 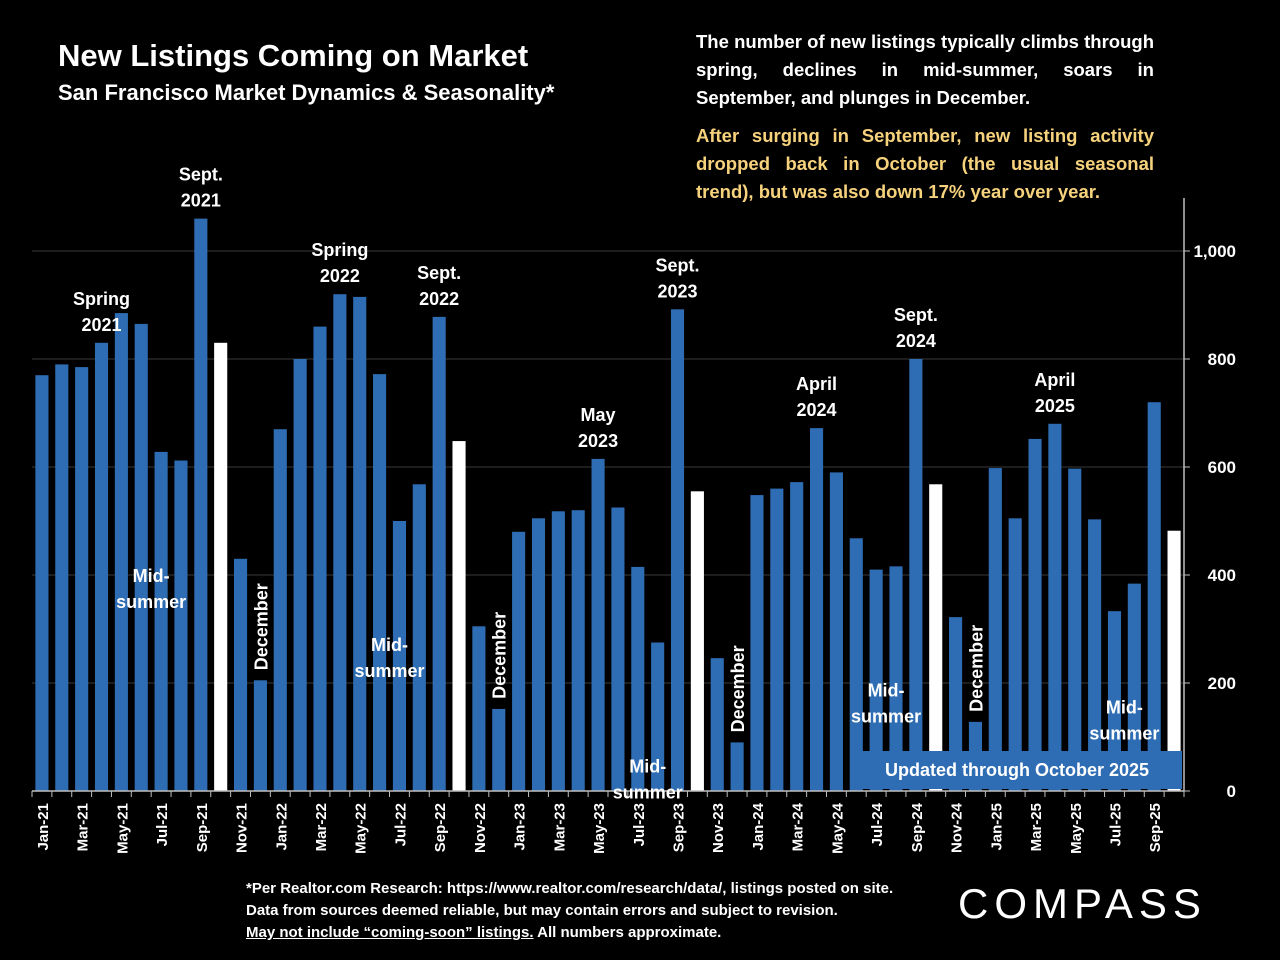 What do you see at coordinates (679, 827) in the screenshot?
I see `x-tick-label: Sep-23` at bounding box center [679, 827].